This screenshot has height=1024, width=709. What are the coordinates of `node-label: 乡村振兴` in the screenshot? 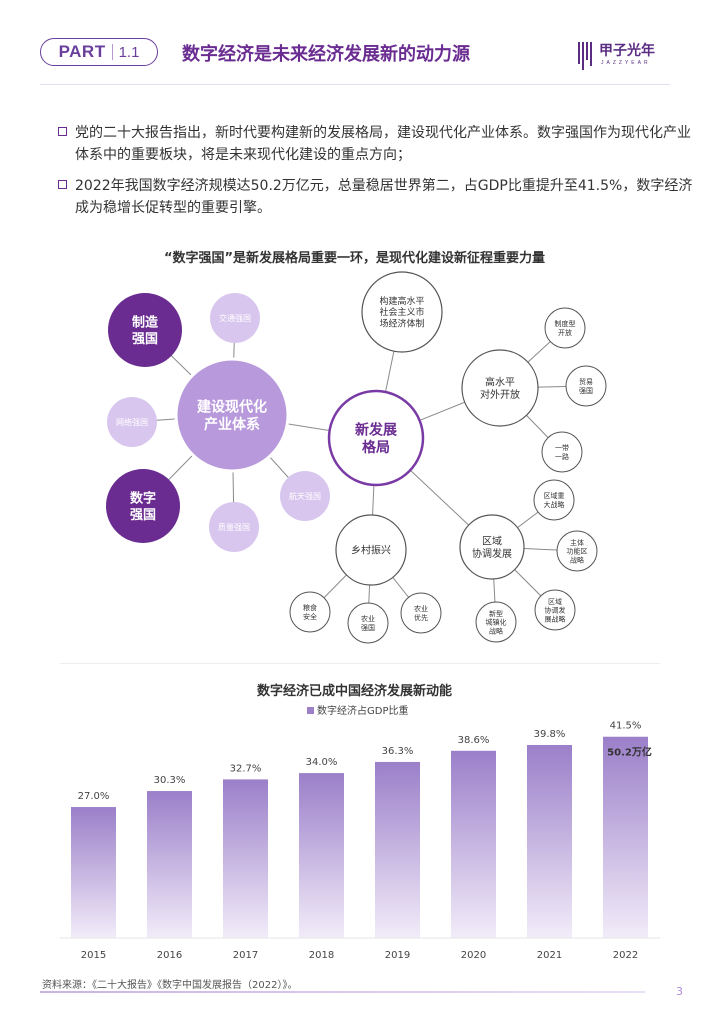 It's located at (371, 550).